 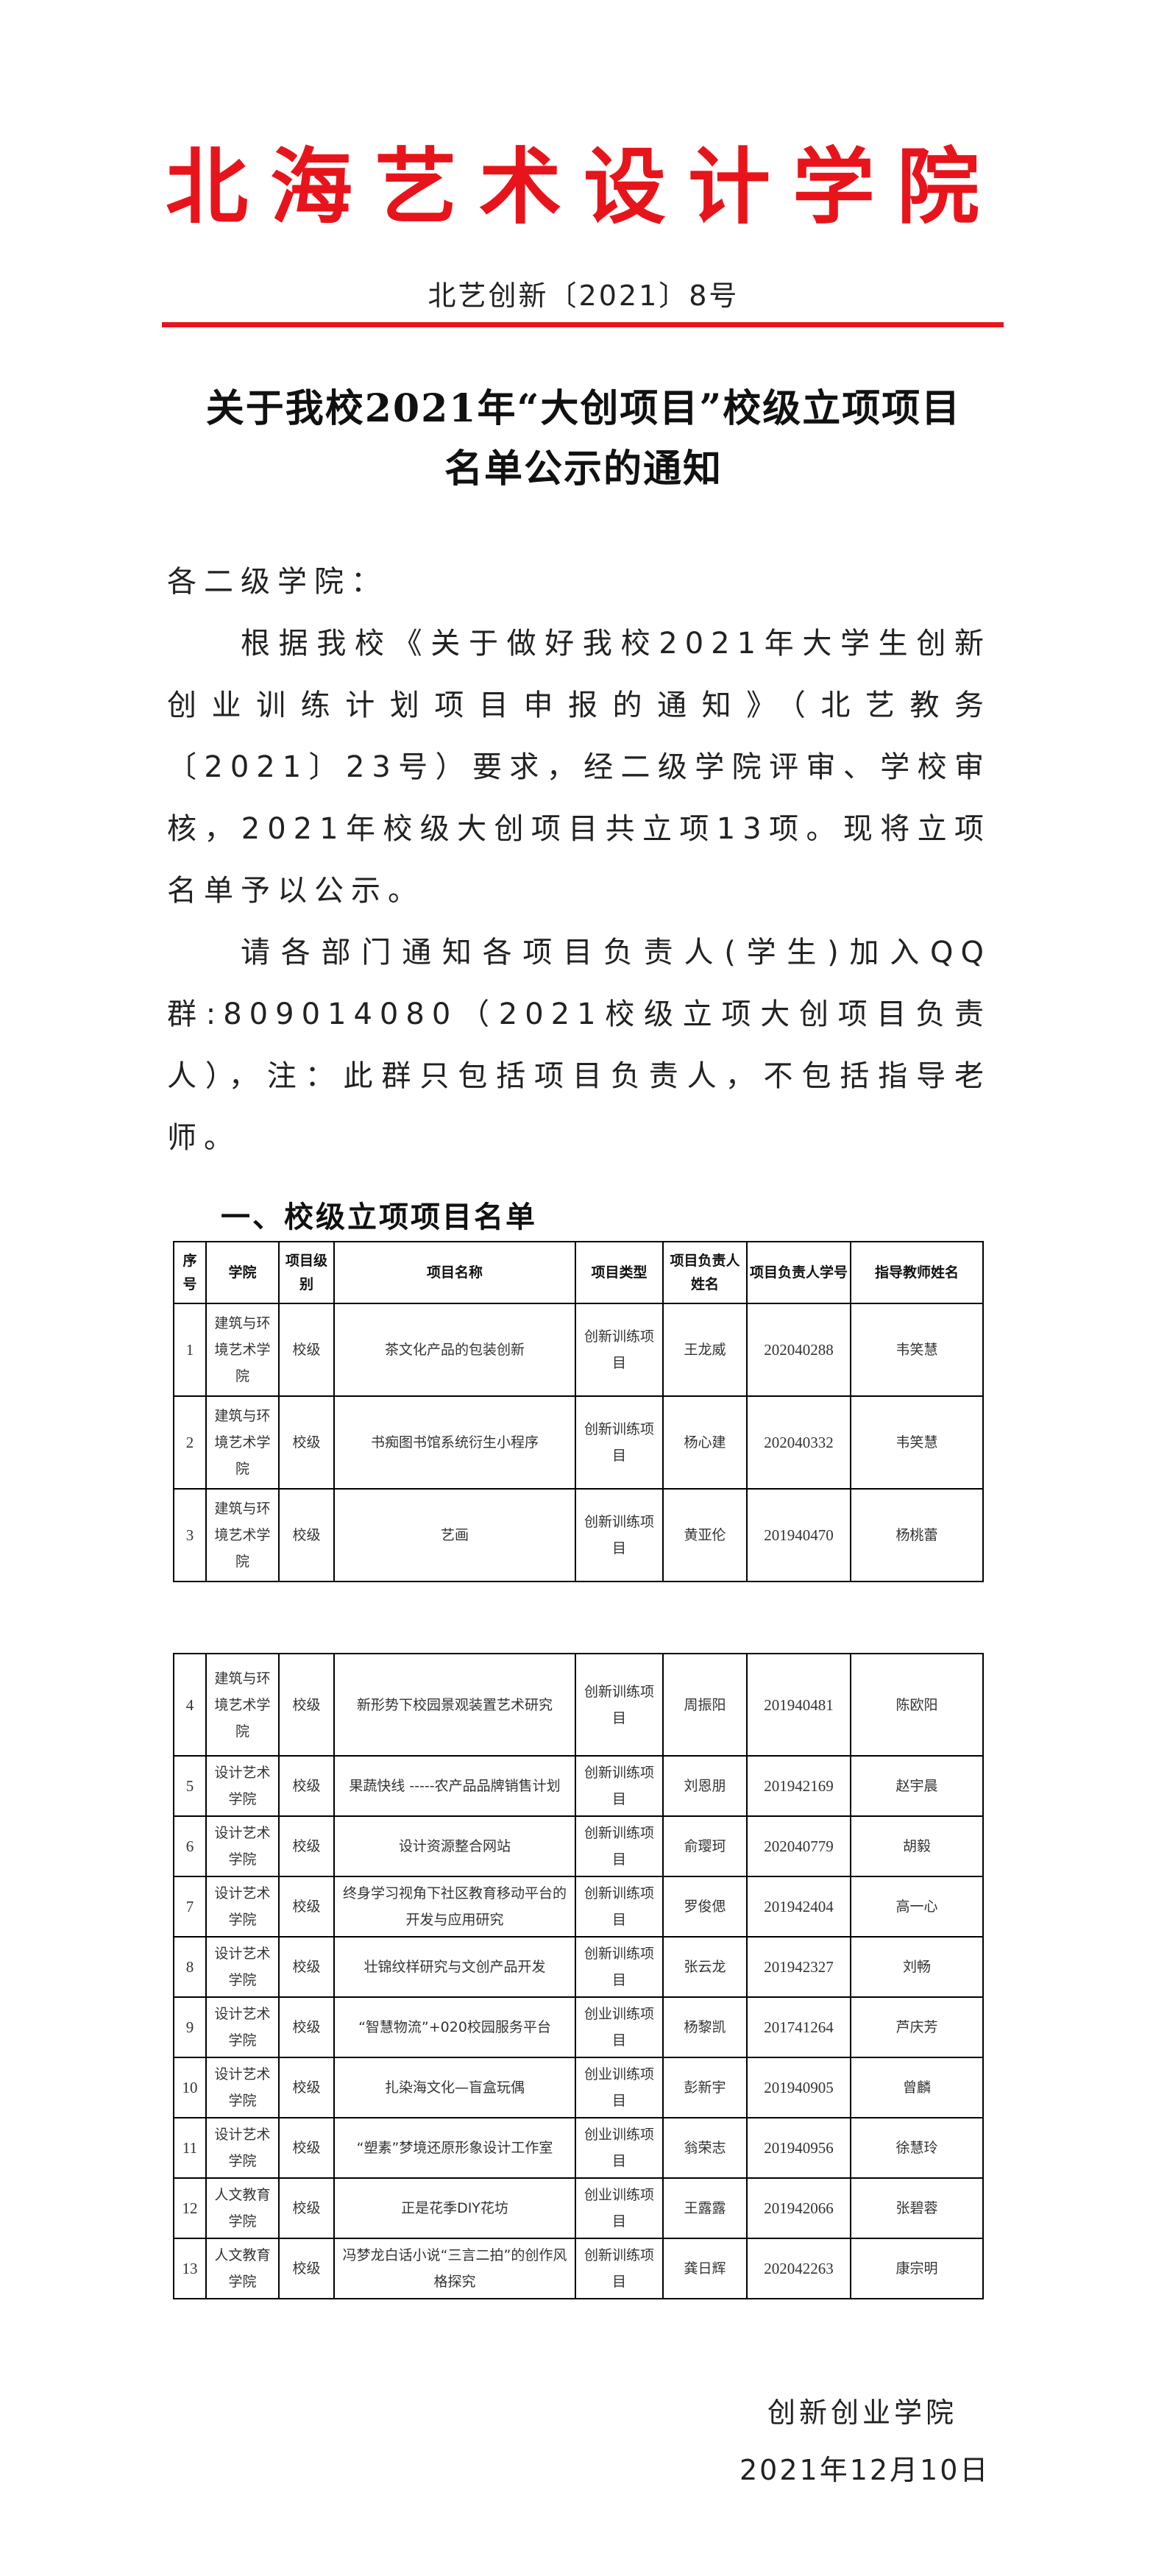 What do you see at coordinates (379, 1217) in the screenshot?
I see `section-heading: 一、校级立项项目名单` at bounding box center [379, 1217].